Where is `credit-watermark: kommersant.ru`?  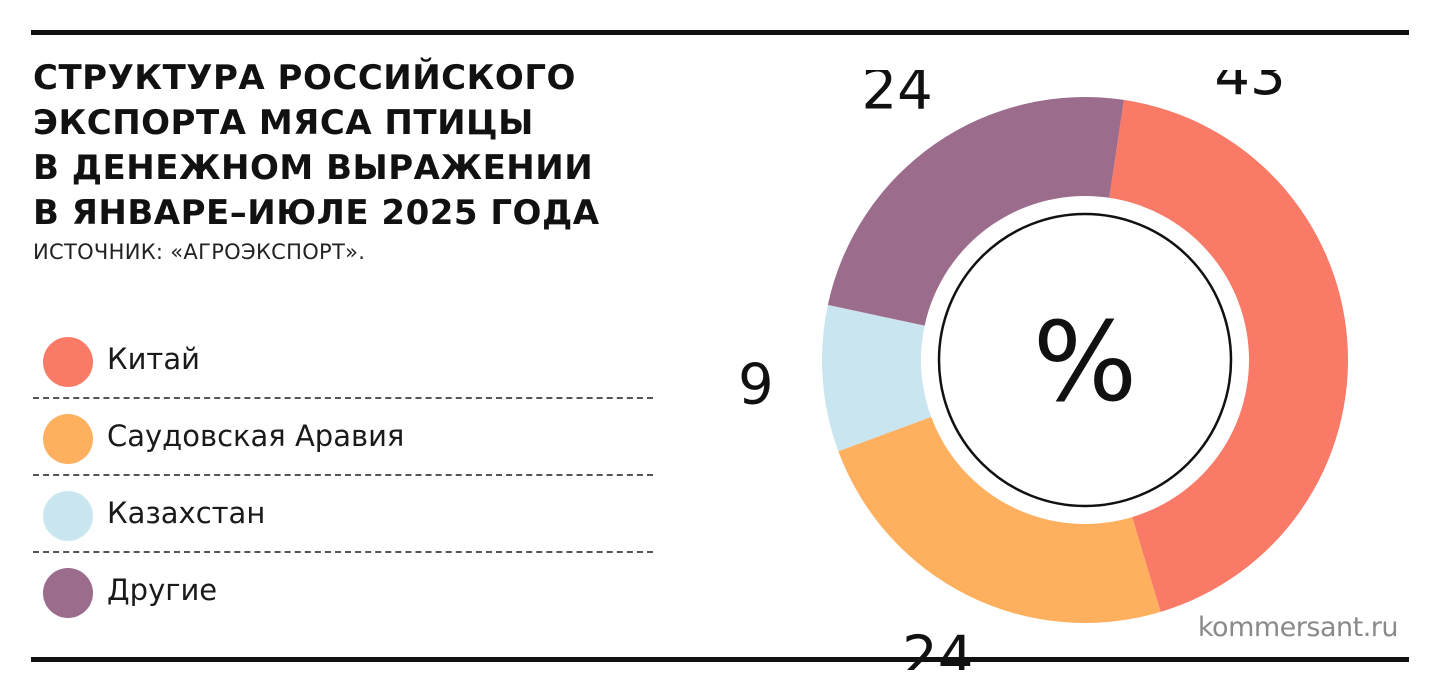
credit-watermark: kommersant.ru is located at coordinates (1298, 627).